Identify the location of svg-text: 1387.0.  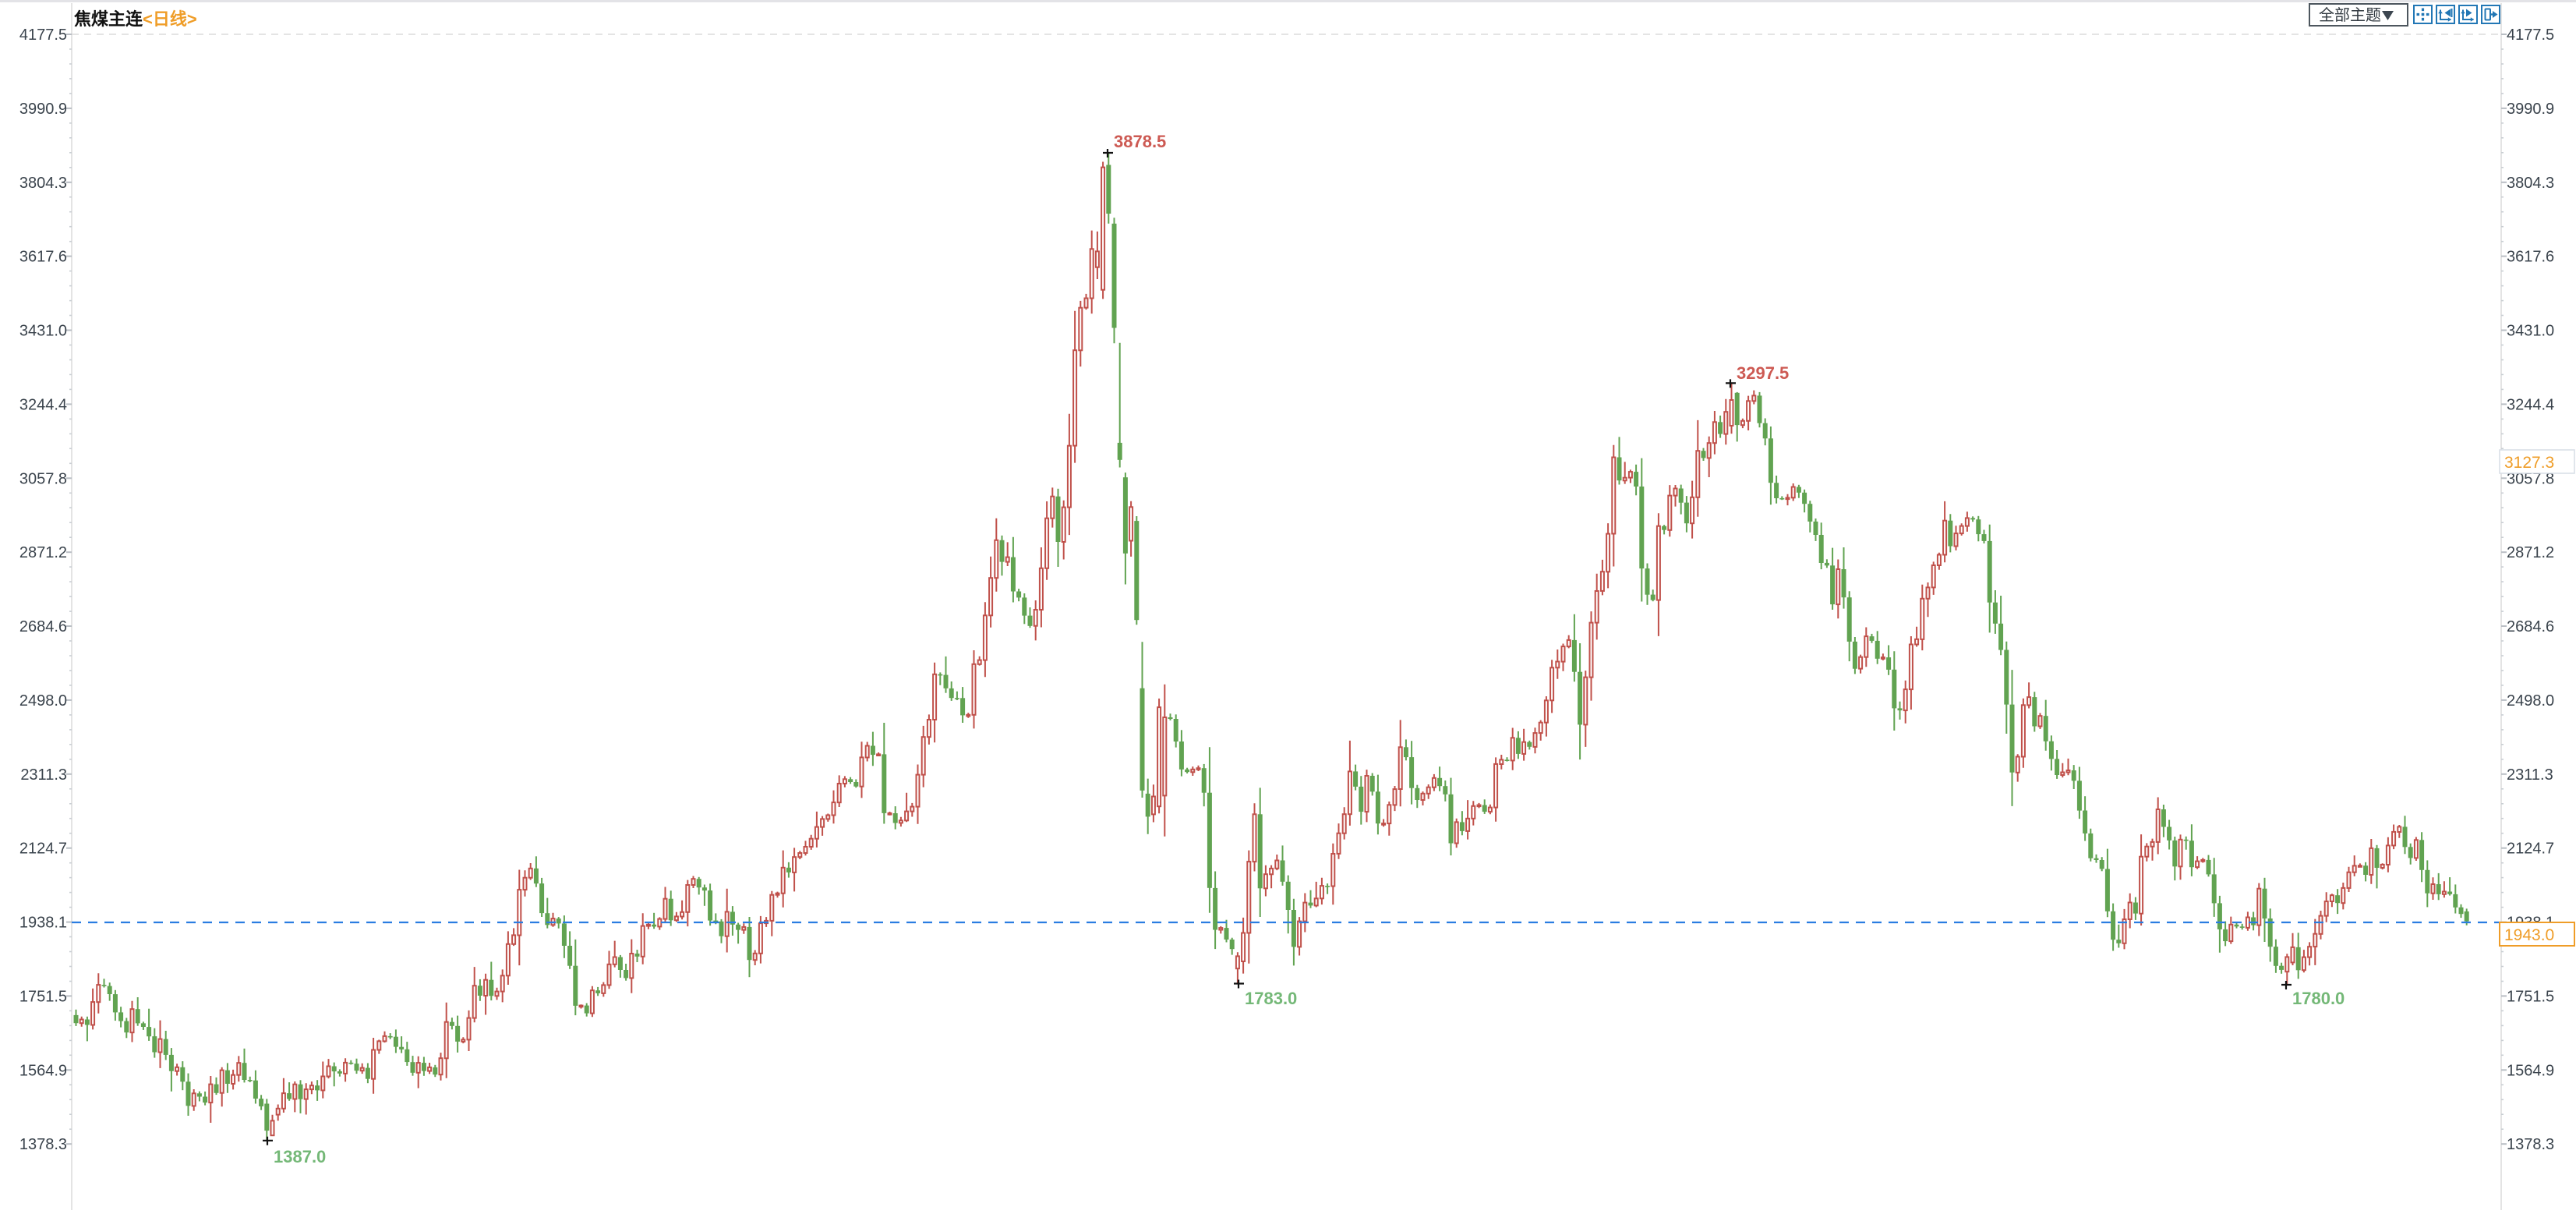
(300, 1156).